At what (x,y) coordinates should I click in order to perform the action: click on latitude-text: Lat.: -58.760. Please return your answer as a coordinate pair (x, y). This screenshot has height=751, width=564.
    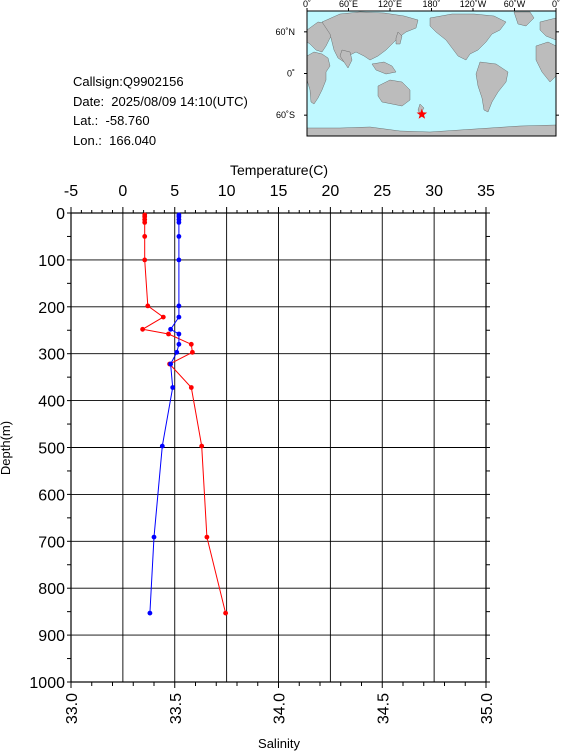
    Looking at the image, I should click on (111, 120).